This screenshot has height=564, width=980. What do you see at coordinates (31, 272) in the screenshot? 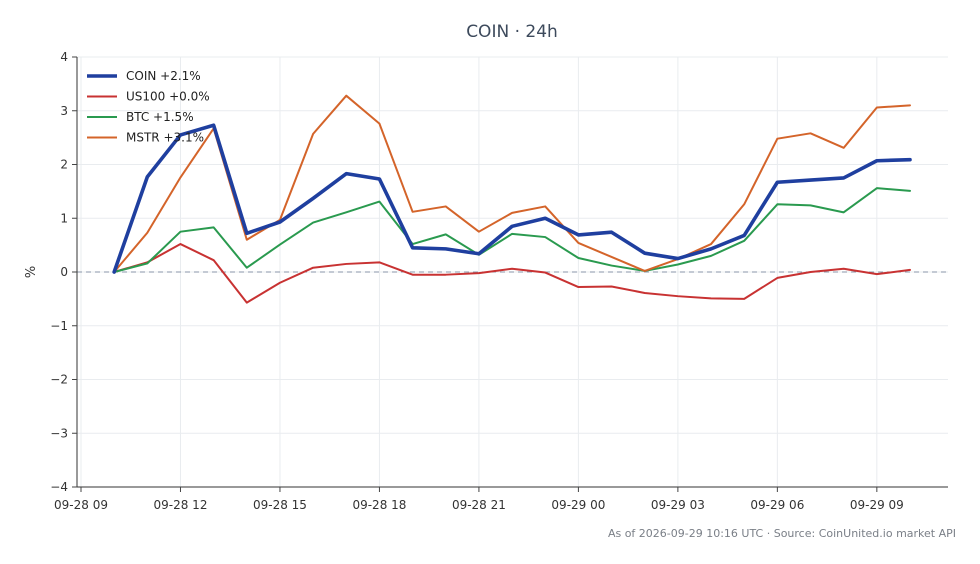
I see `y-axis-label: %` at bounding box center [31, 272].